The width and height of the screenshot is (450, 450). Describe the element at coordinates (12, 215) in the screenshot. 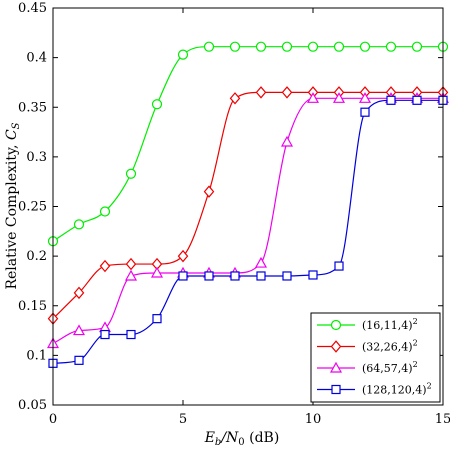

I see `ylabel-main: Relative Complexity,` at that location.